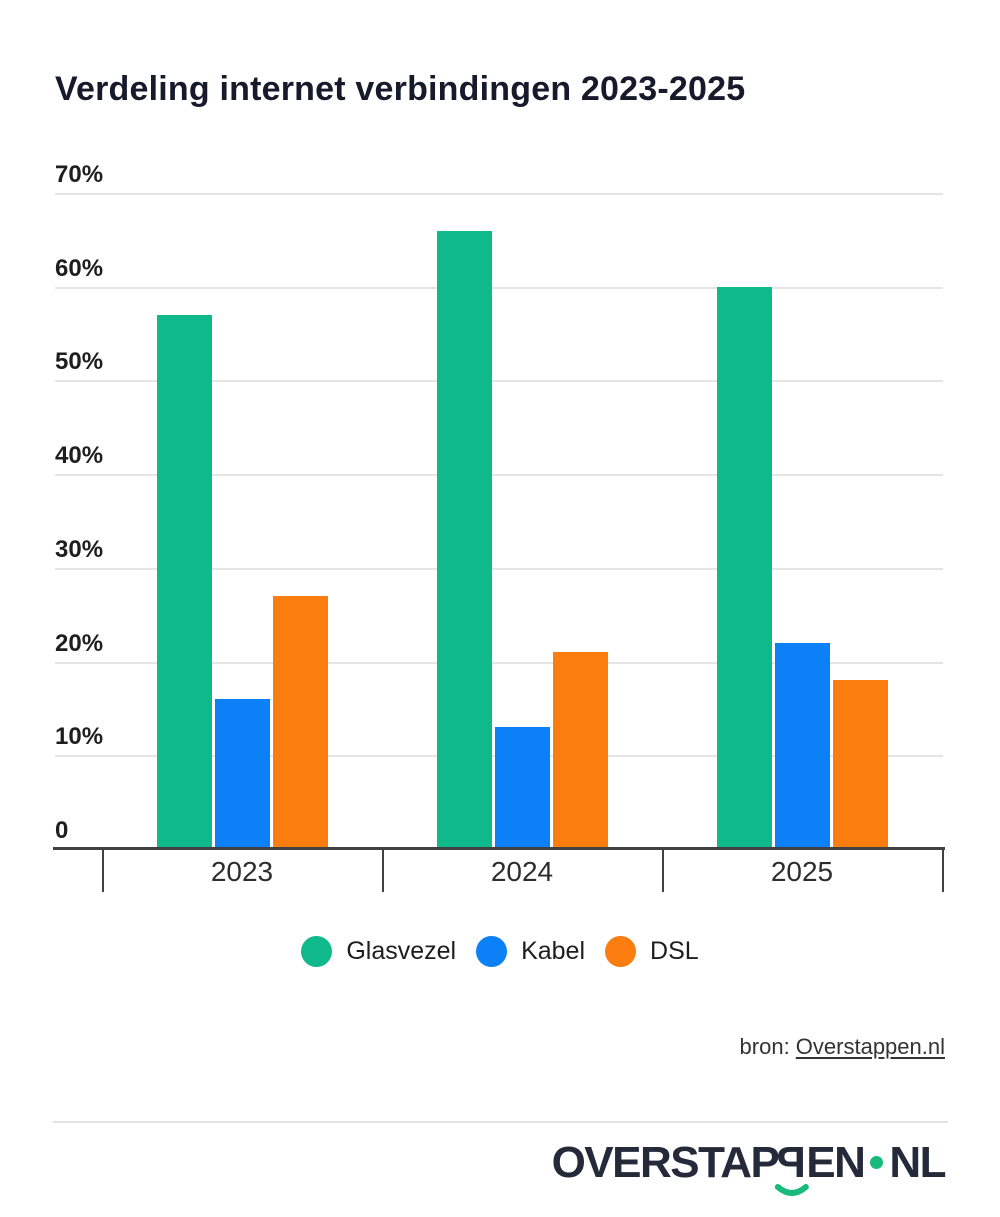  I want to click on legend-label: Kabel, so click(553, 951).